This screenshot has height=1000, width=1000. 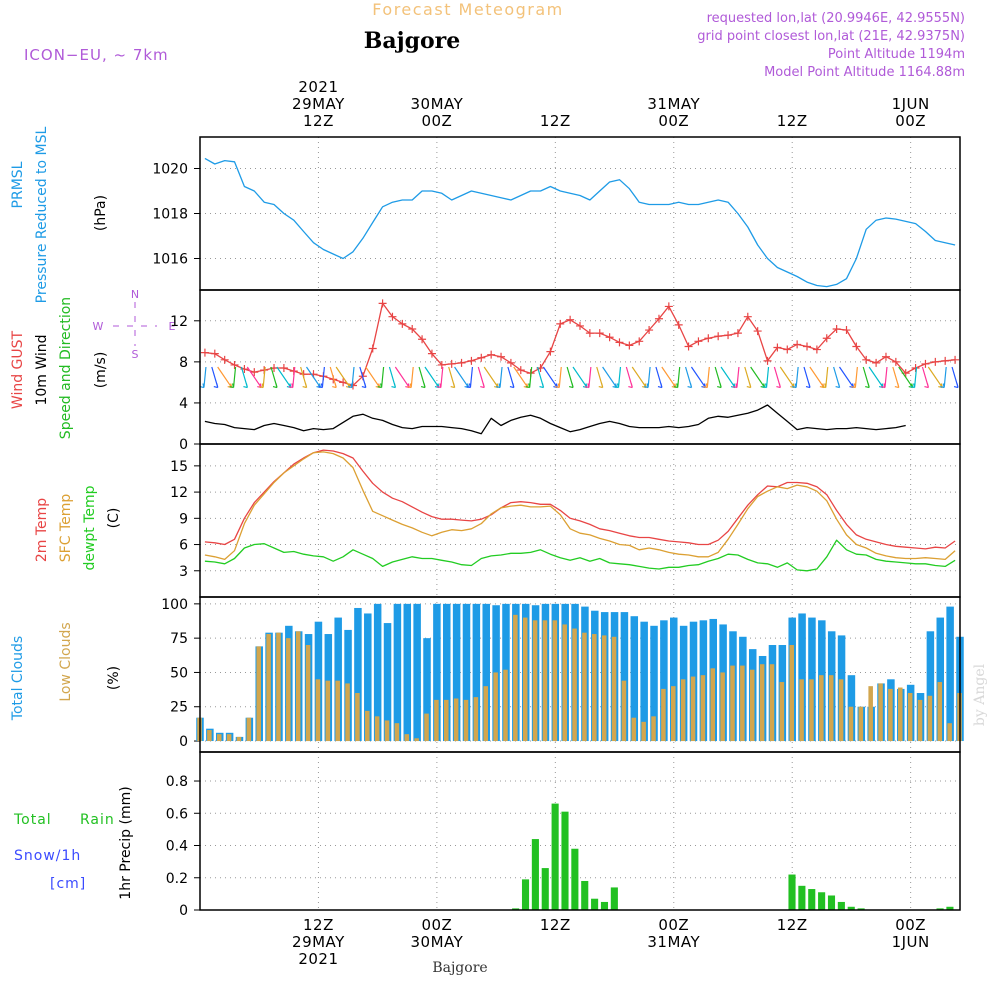 What do you see at coordinates (183, 445) in the screenshot?
I see `y-tick-label: 0` at bounding box center [183, 445].